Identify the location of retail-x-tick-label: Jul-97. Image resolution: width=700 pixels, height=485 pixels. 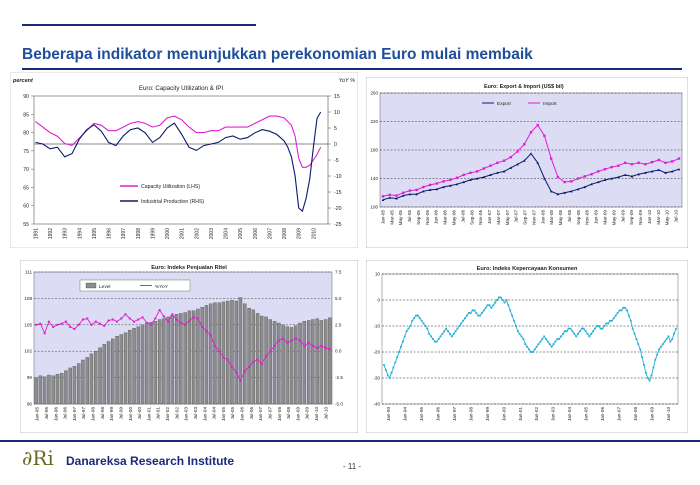
(83, 413).